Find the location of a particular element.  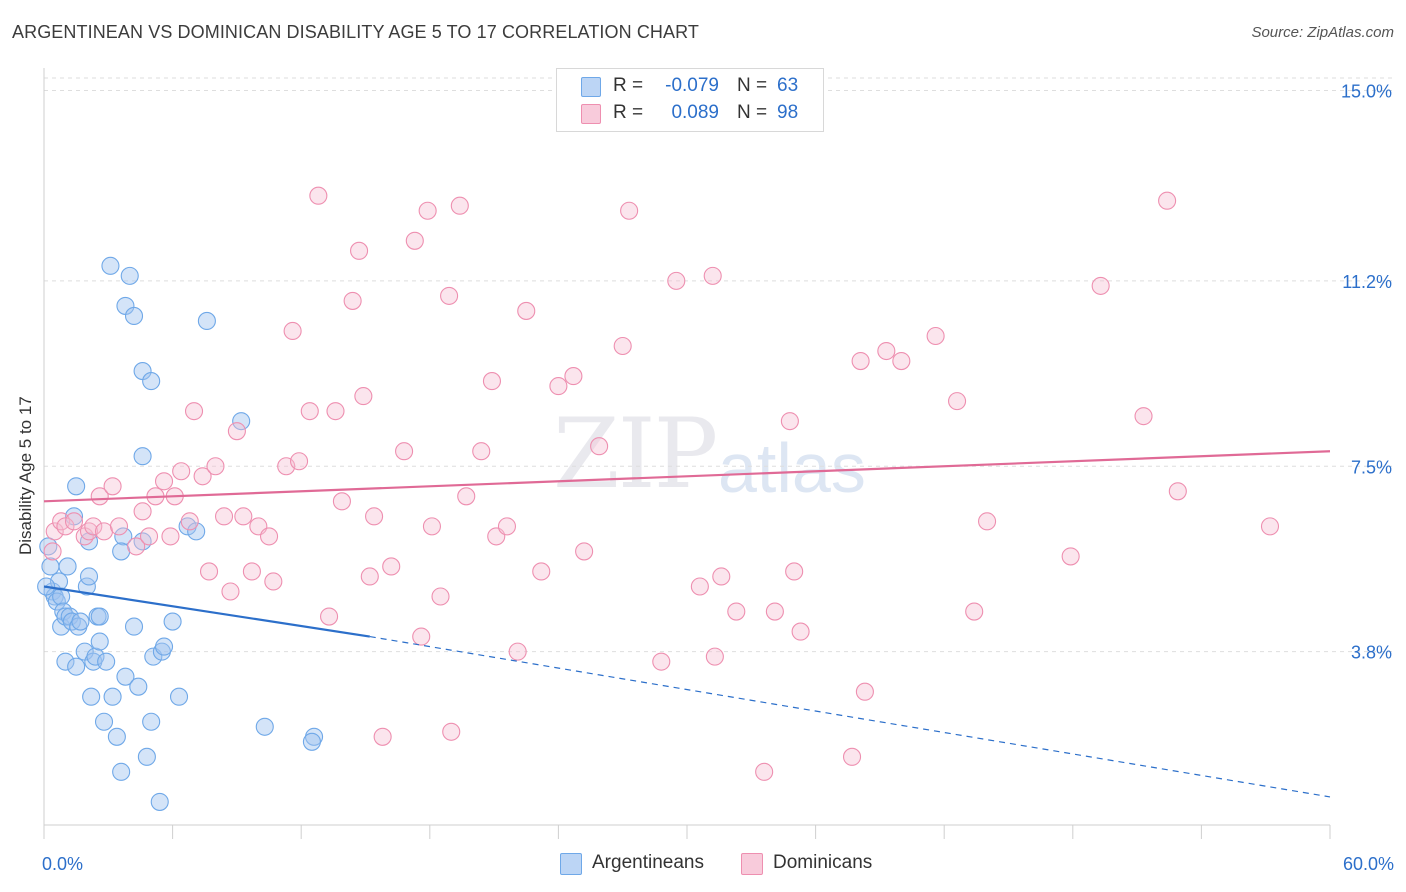

argentinean-trend-extension is located at coordinates (850, 716).